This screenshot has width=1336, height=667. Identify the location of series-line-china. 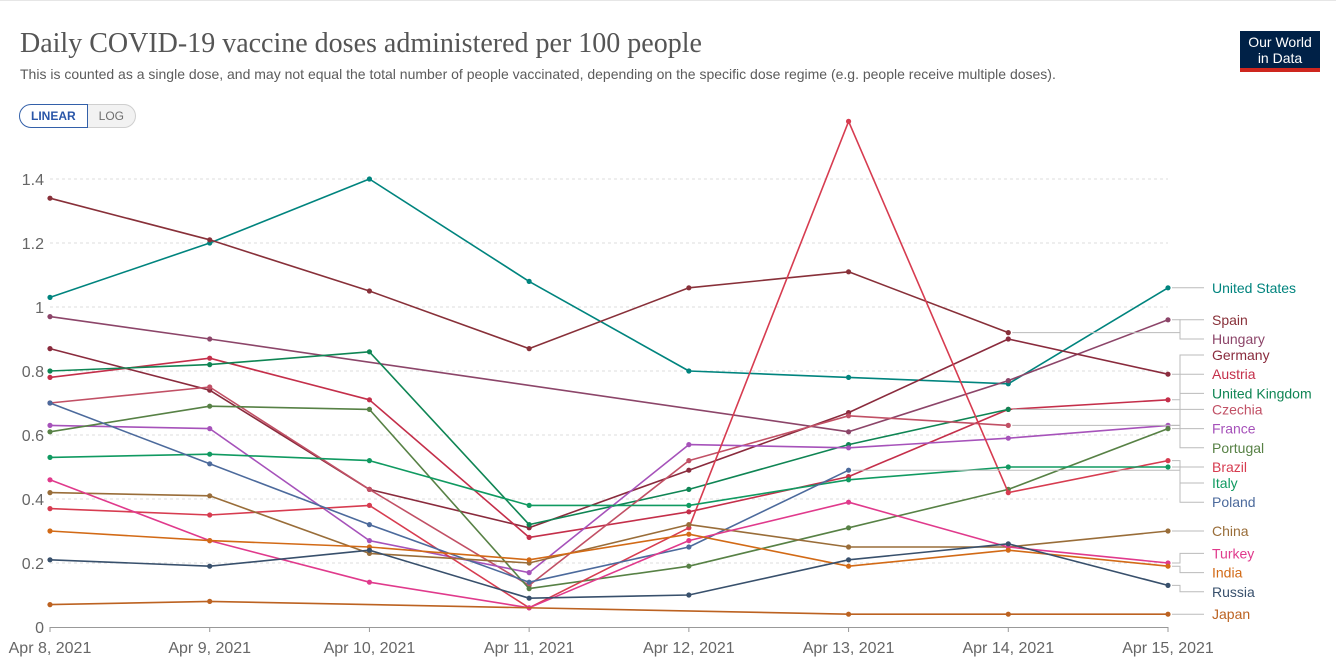
(609, 527).